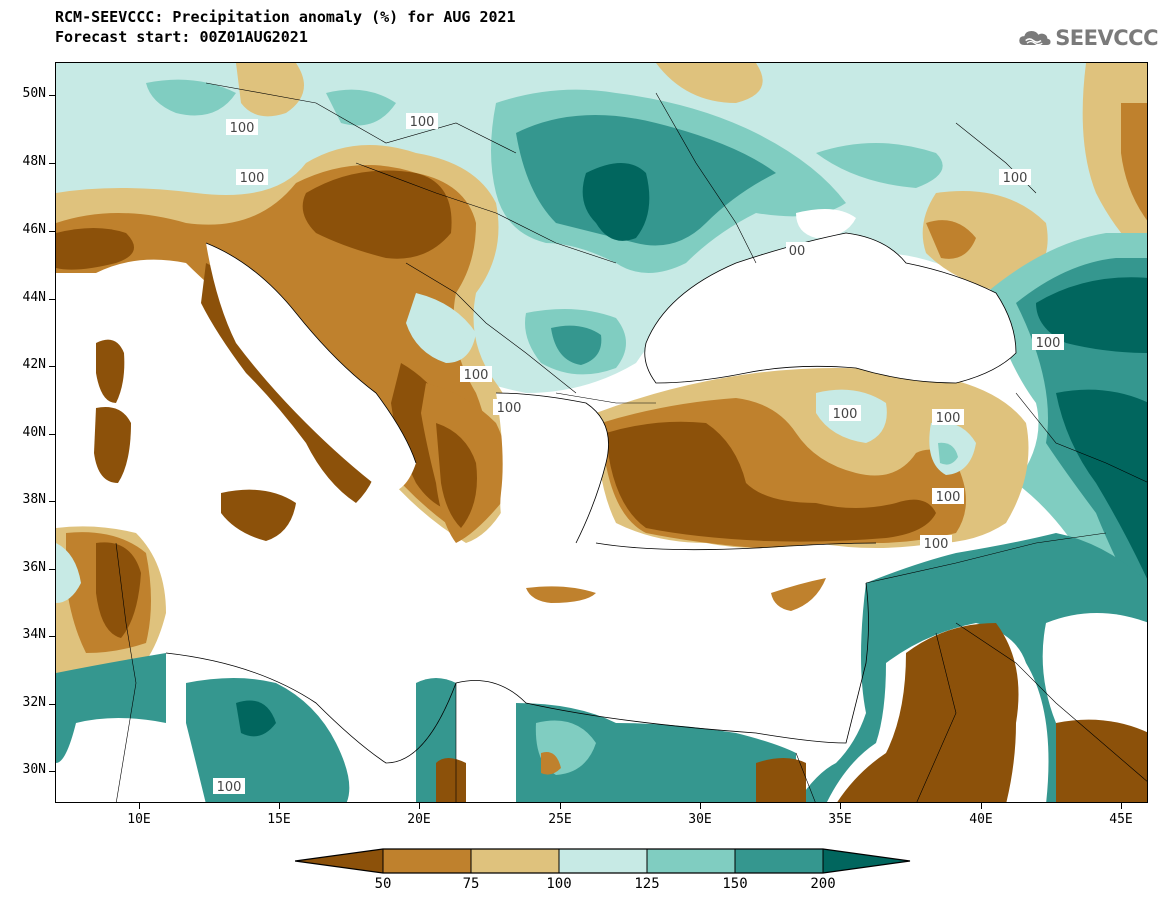 The image size is (1165, 907). Describe the element at coordinates (34, 161) in the screenshot. I see `lat-label: 48N` at that location.